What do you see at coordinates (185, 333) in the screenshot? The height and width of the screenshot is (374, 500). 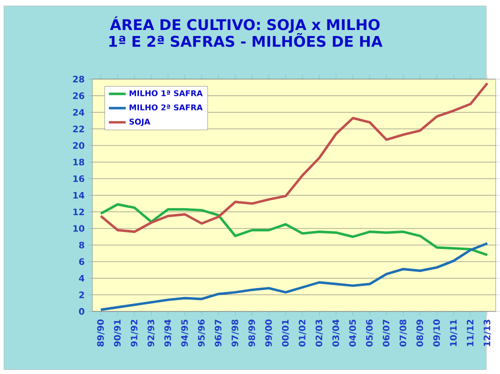 I see `x-tick-label: 94/95` at bounding box center [185, 333].